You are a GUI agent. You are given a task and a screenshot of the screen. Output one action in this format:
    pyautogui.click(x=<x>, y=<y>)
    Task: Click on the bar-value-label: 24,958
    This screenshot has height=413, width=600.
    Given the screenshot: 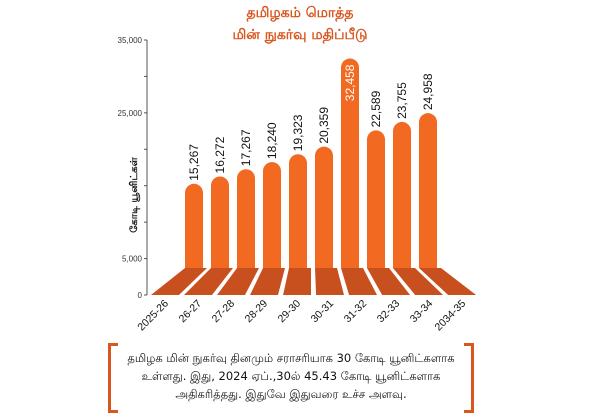 What is the action you would take?
    pyautogui.click(x=428, y=91)
    